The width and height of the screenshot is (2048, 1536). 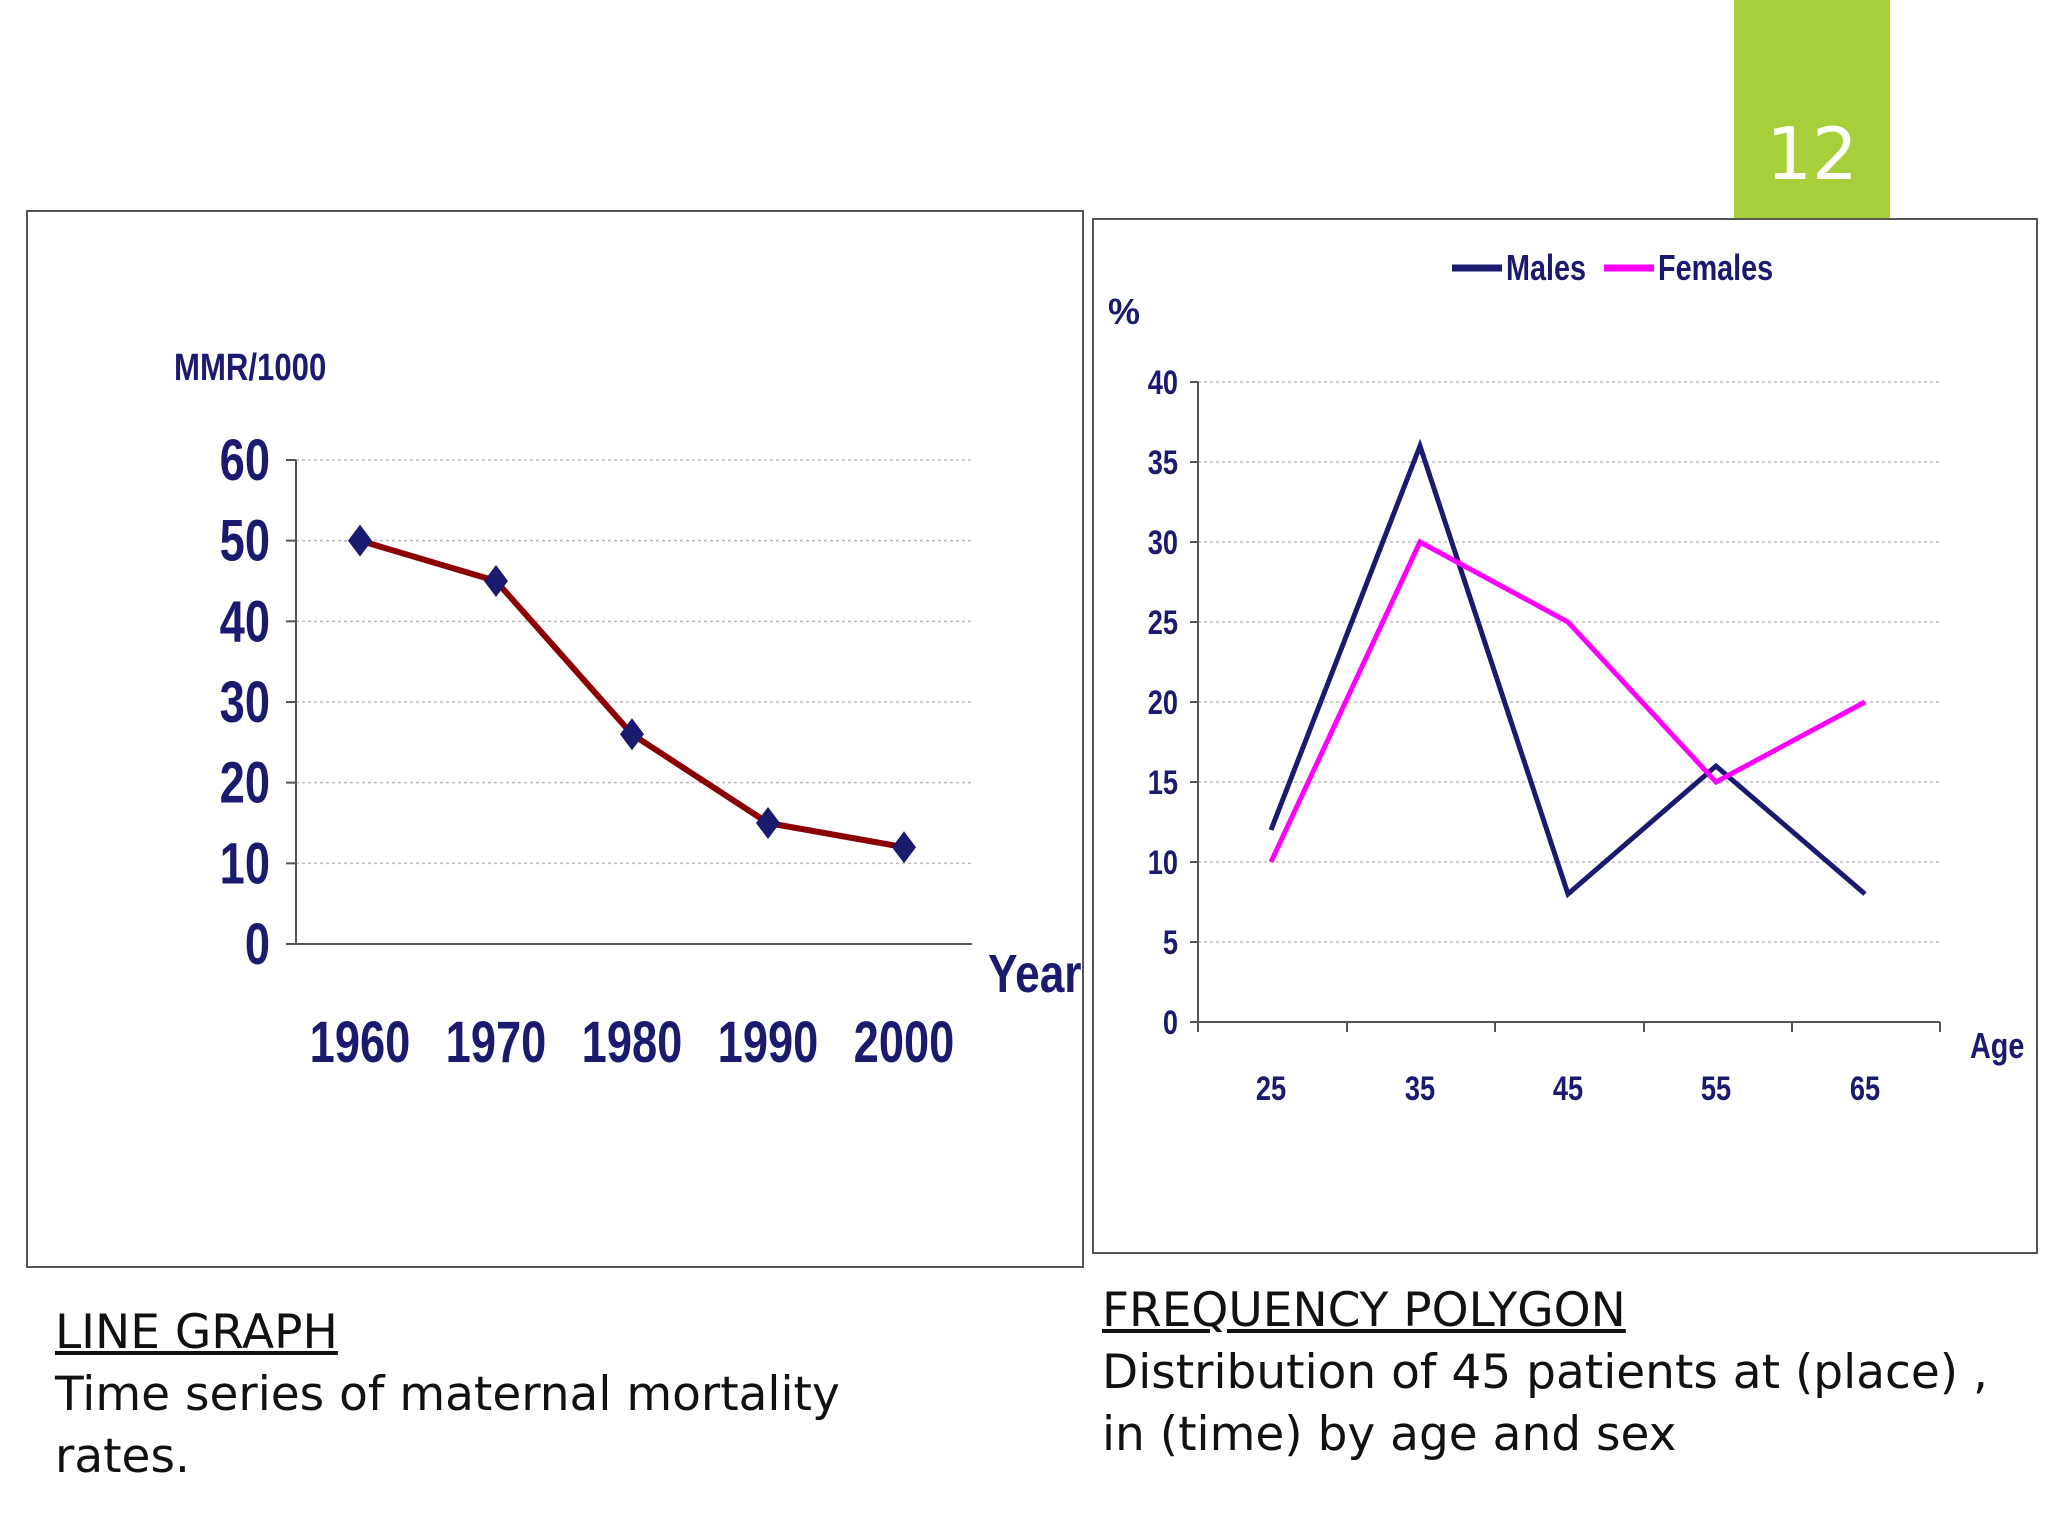 What do you see at coordinates (447, 1394) in the screenshot?
I see `line-graph-caption-line-1: Time series of maternal mortality` at bounding box center [447, 1394].